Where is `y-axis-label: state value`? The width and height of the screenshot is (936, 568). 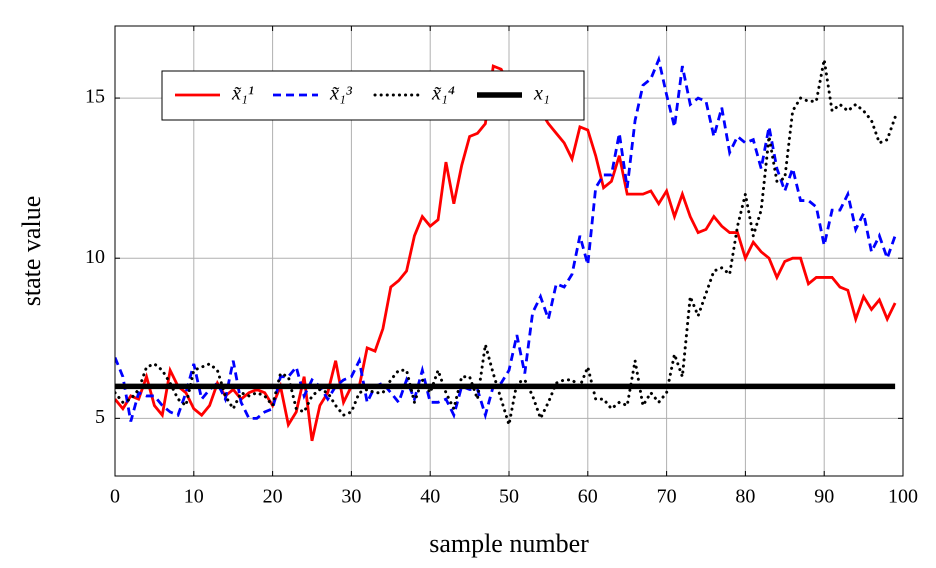 y-axis-label: state value is located at coordinates (31, 251).